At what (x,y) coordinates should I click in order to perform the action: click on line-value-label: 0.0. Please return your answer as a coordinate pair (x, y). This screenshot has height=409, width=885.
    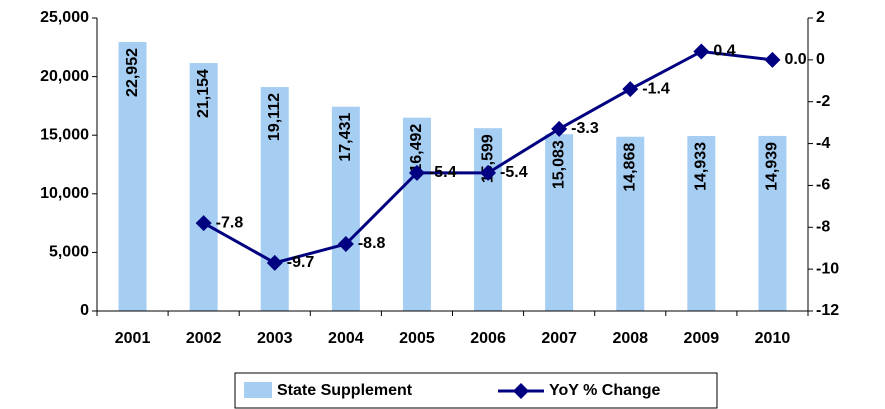
    Looking at the image, I should click on (795, 59).